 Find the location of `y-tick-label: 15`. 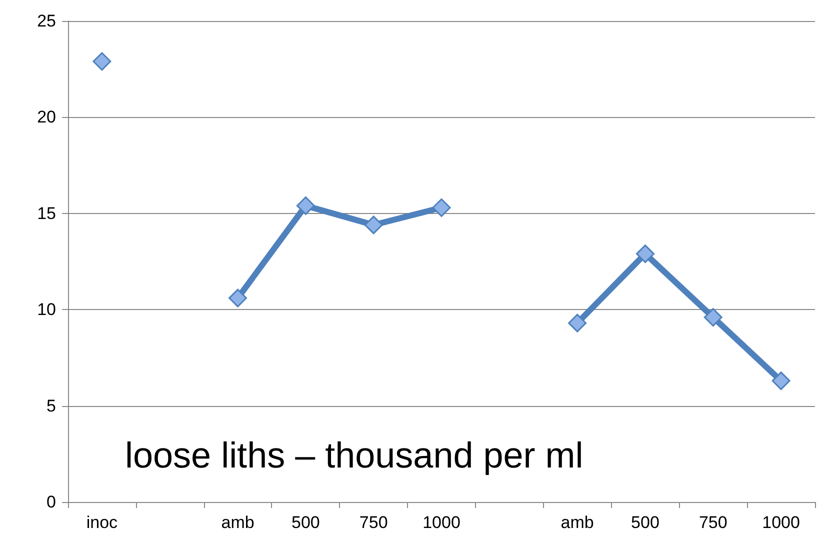

y-tick-label: 15 is located at coordinates (46, 213).